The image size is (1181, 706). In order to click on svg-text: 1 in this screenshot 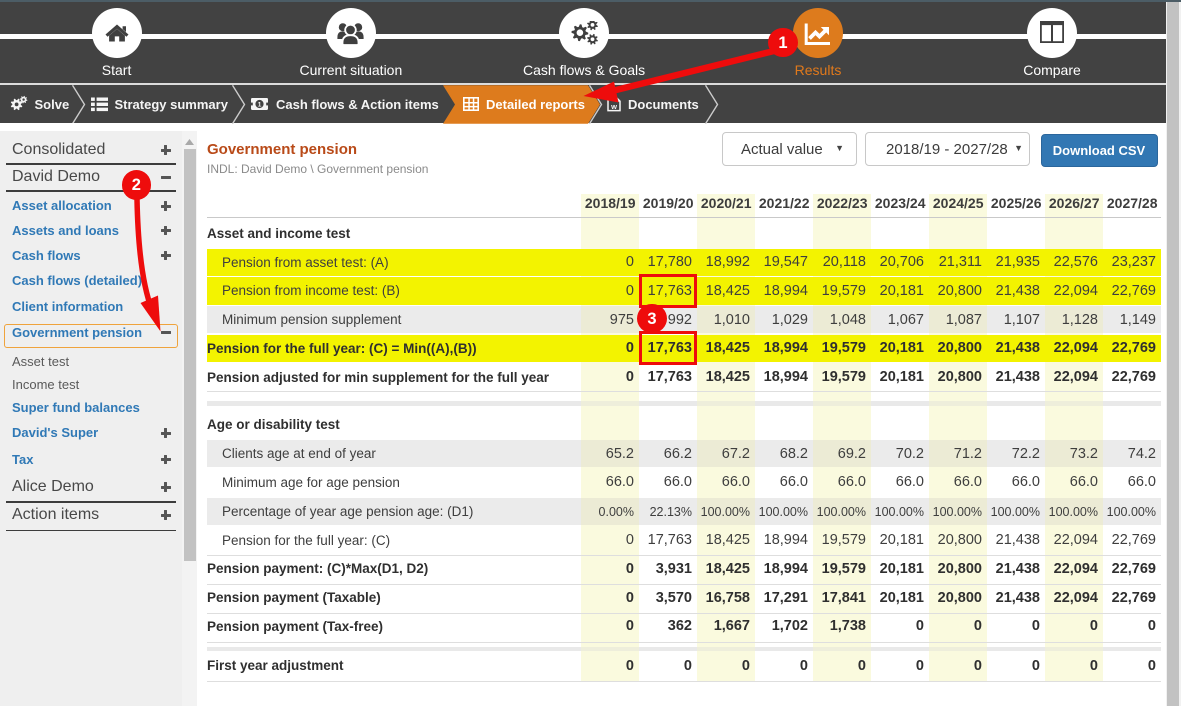, I will do `click(260, 104)`.